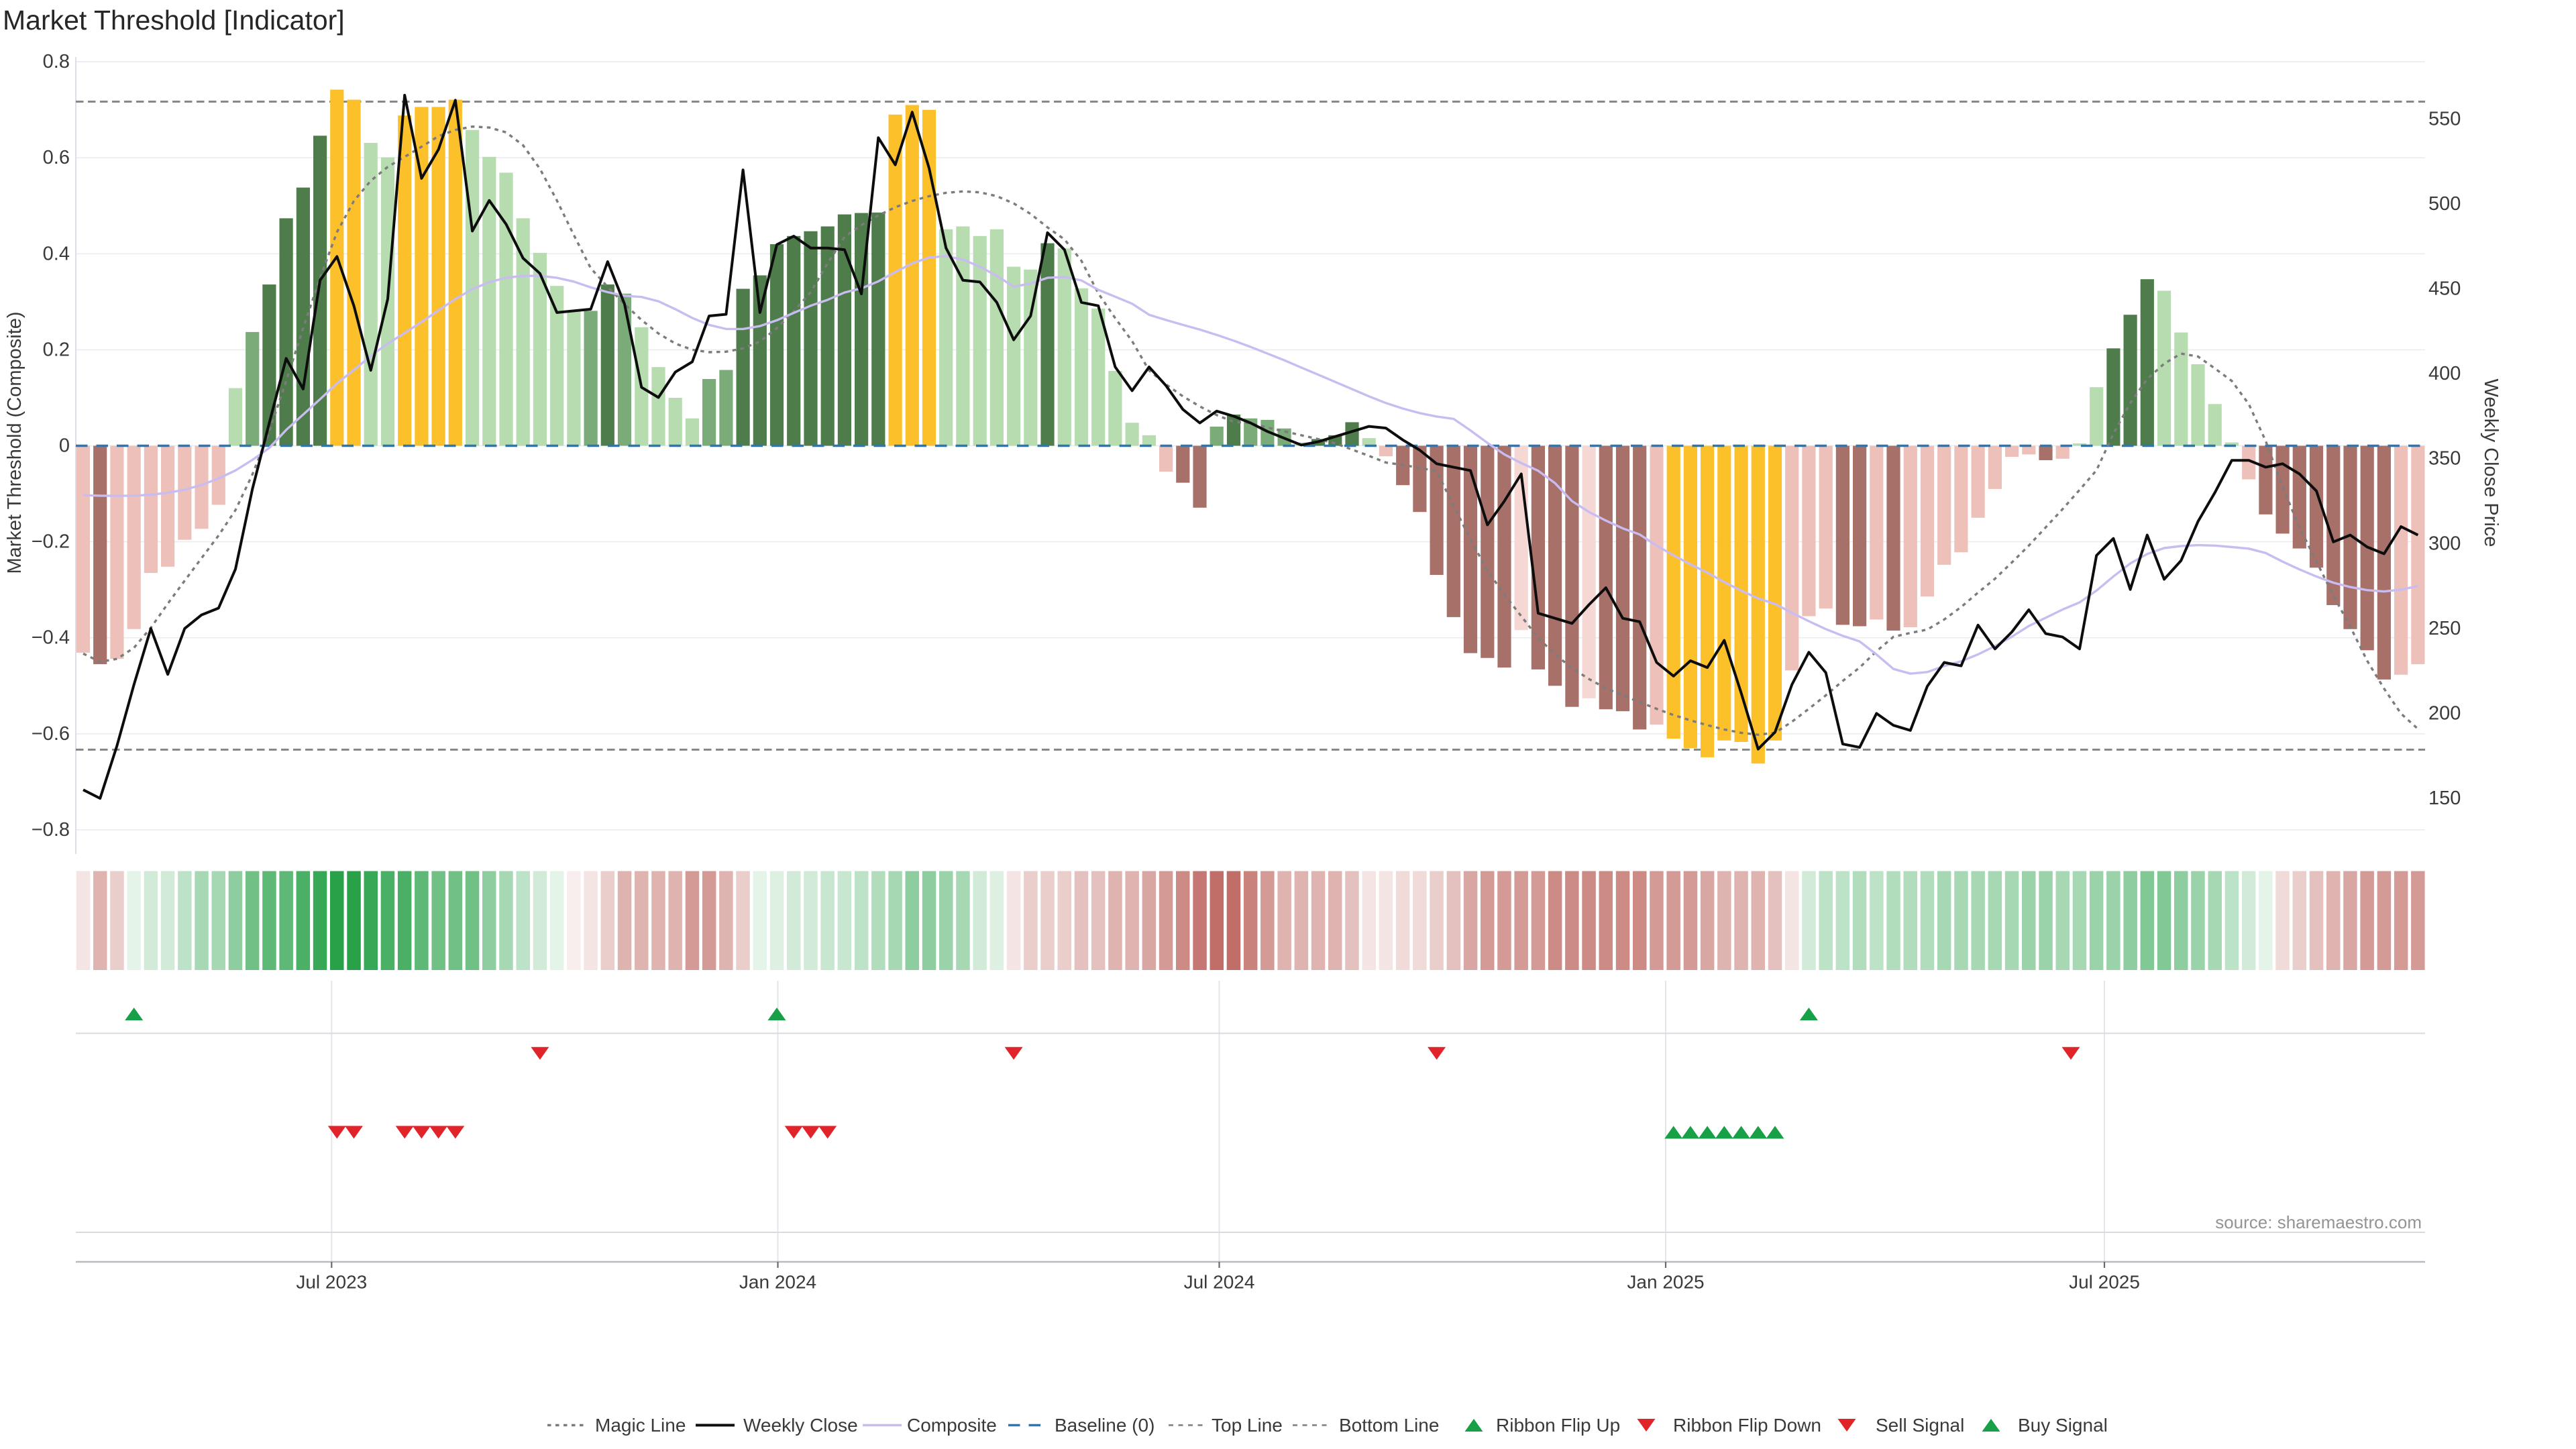 Image resolution: width=2576 pixels, height=1449 pixels. Describe the element at coordinates (56, 61) in the screenshot. I see `svg-text: 0.8` at that location.